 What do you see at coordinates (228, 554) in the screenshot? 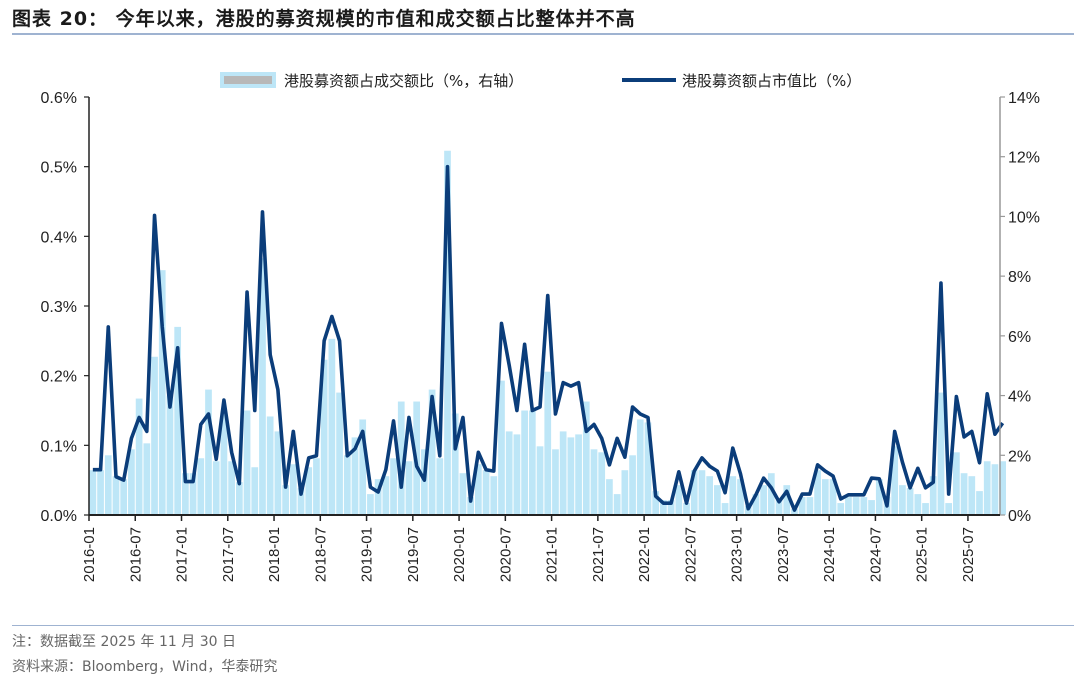
I see `x-axis-tick-label: 2017-07` at bounding box center [228, 554].